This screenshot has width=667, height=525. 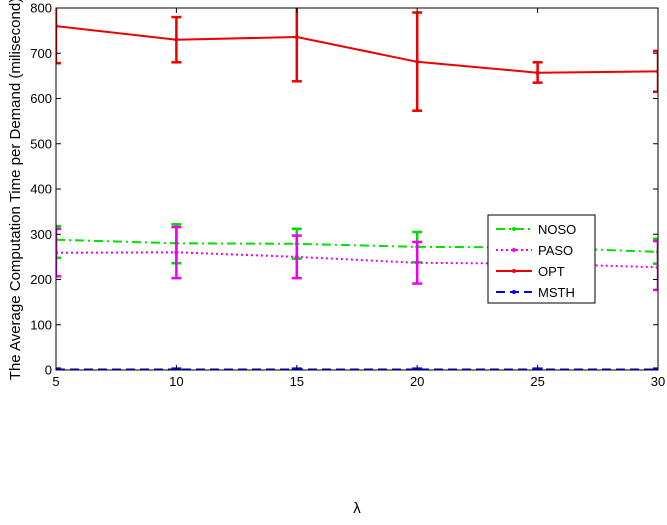 What do you see at coordinates (514, 271) in the screenshot?
I see `legend-marker-opt` at bounding box center [514, 271].